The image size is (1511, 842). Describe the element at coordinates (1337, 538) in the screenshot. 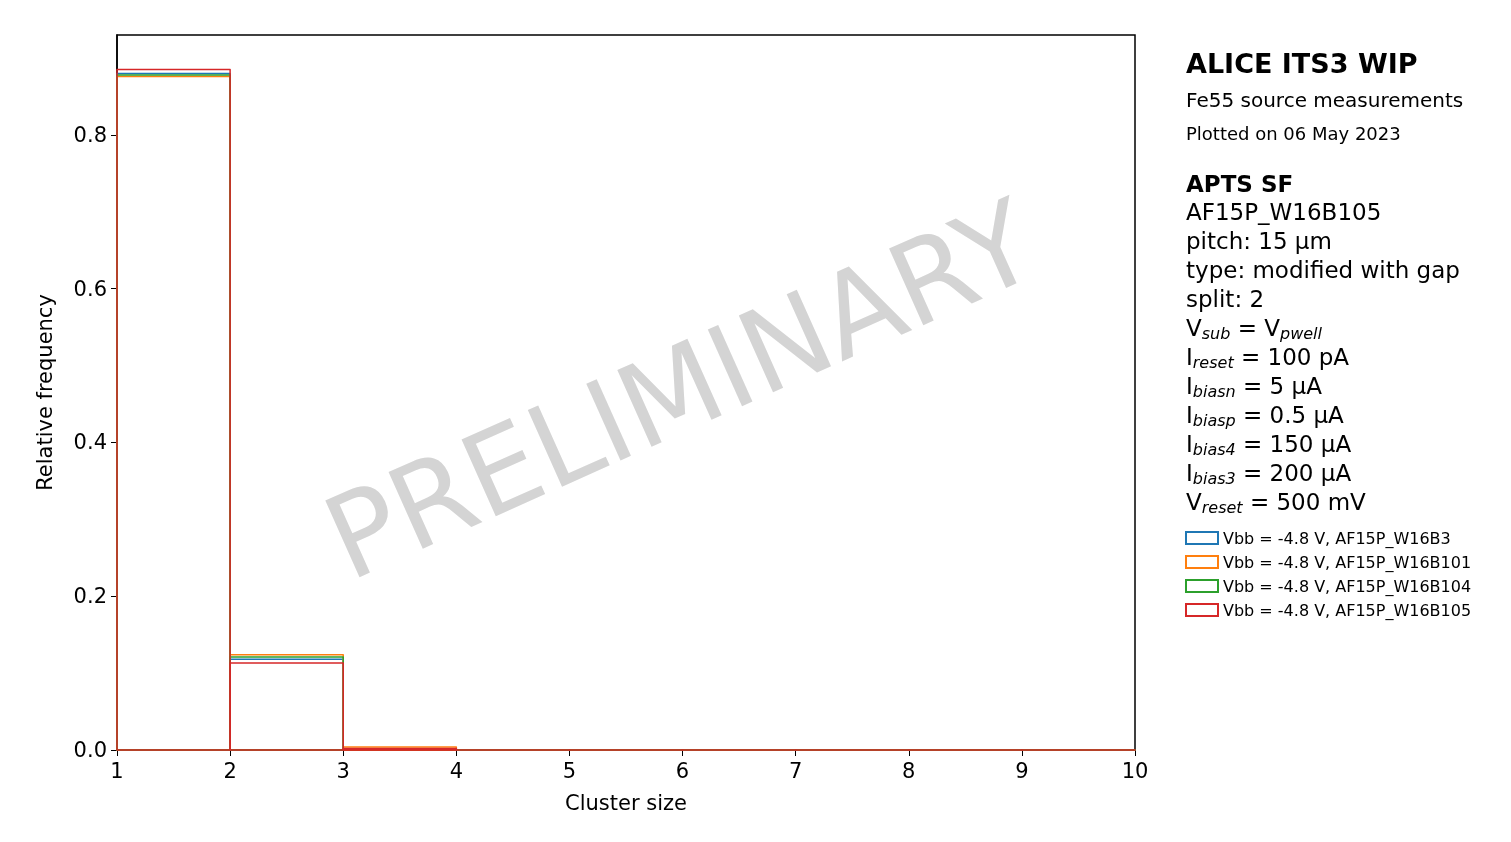

I see `legend-label: Vbb = -4.8 V, AF15P_W16B3` at that location.